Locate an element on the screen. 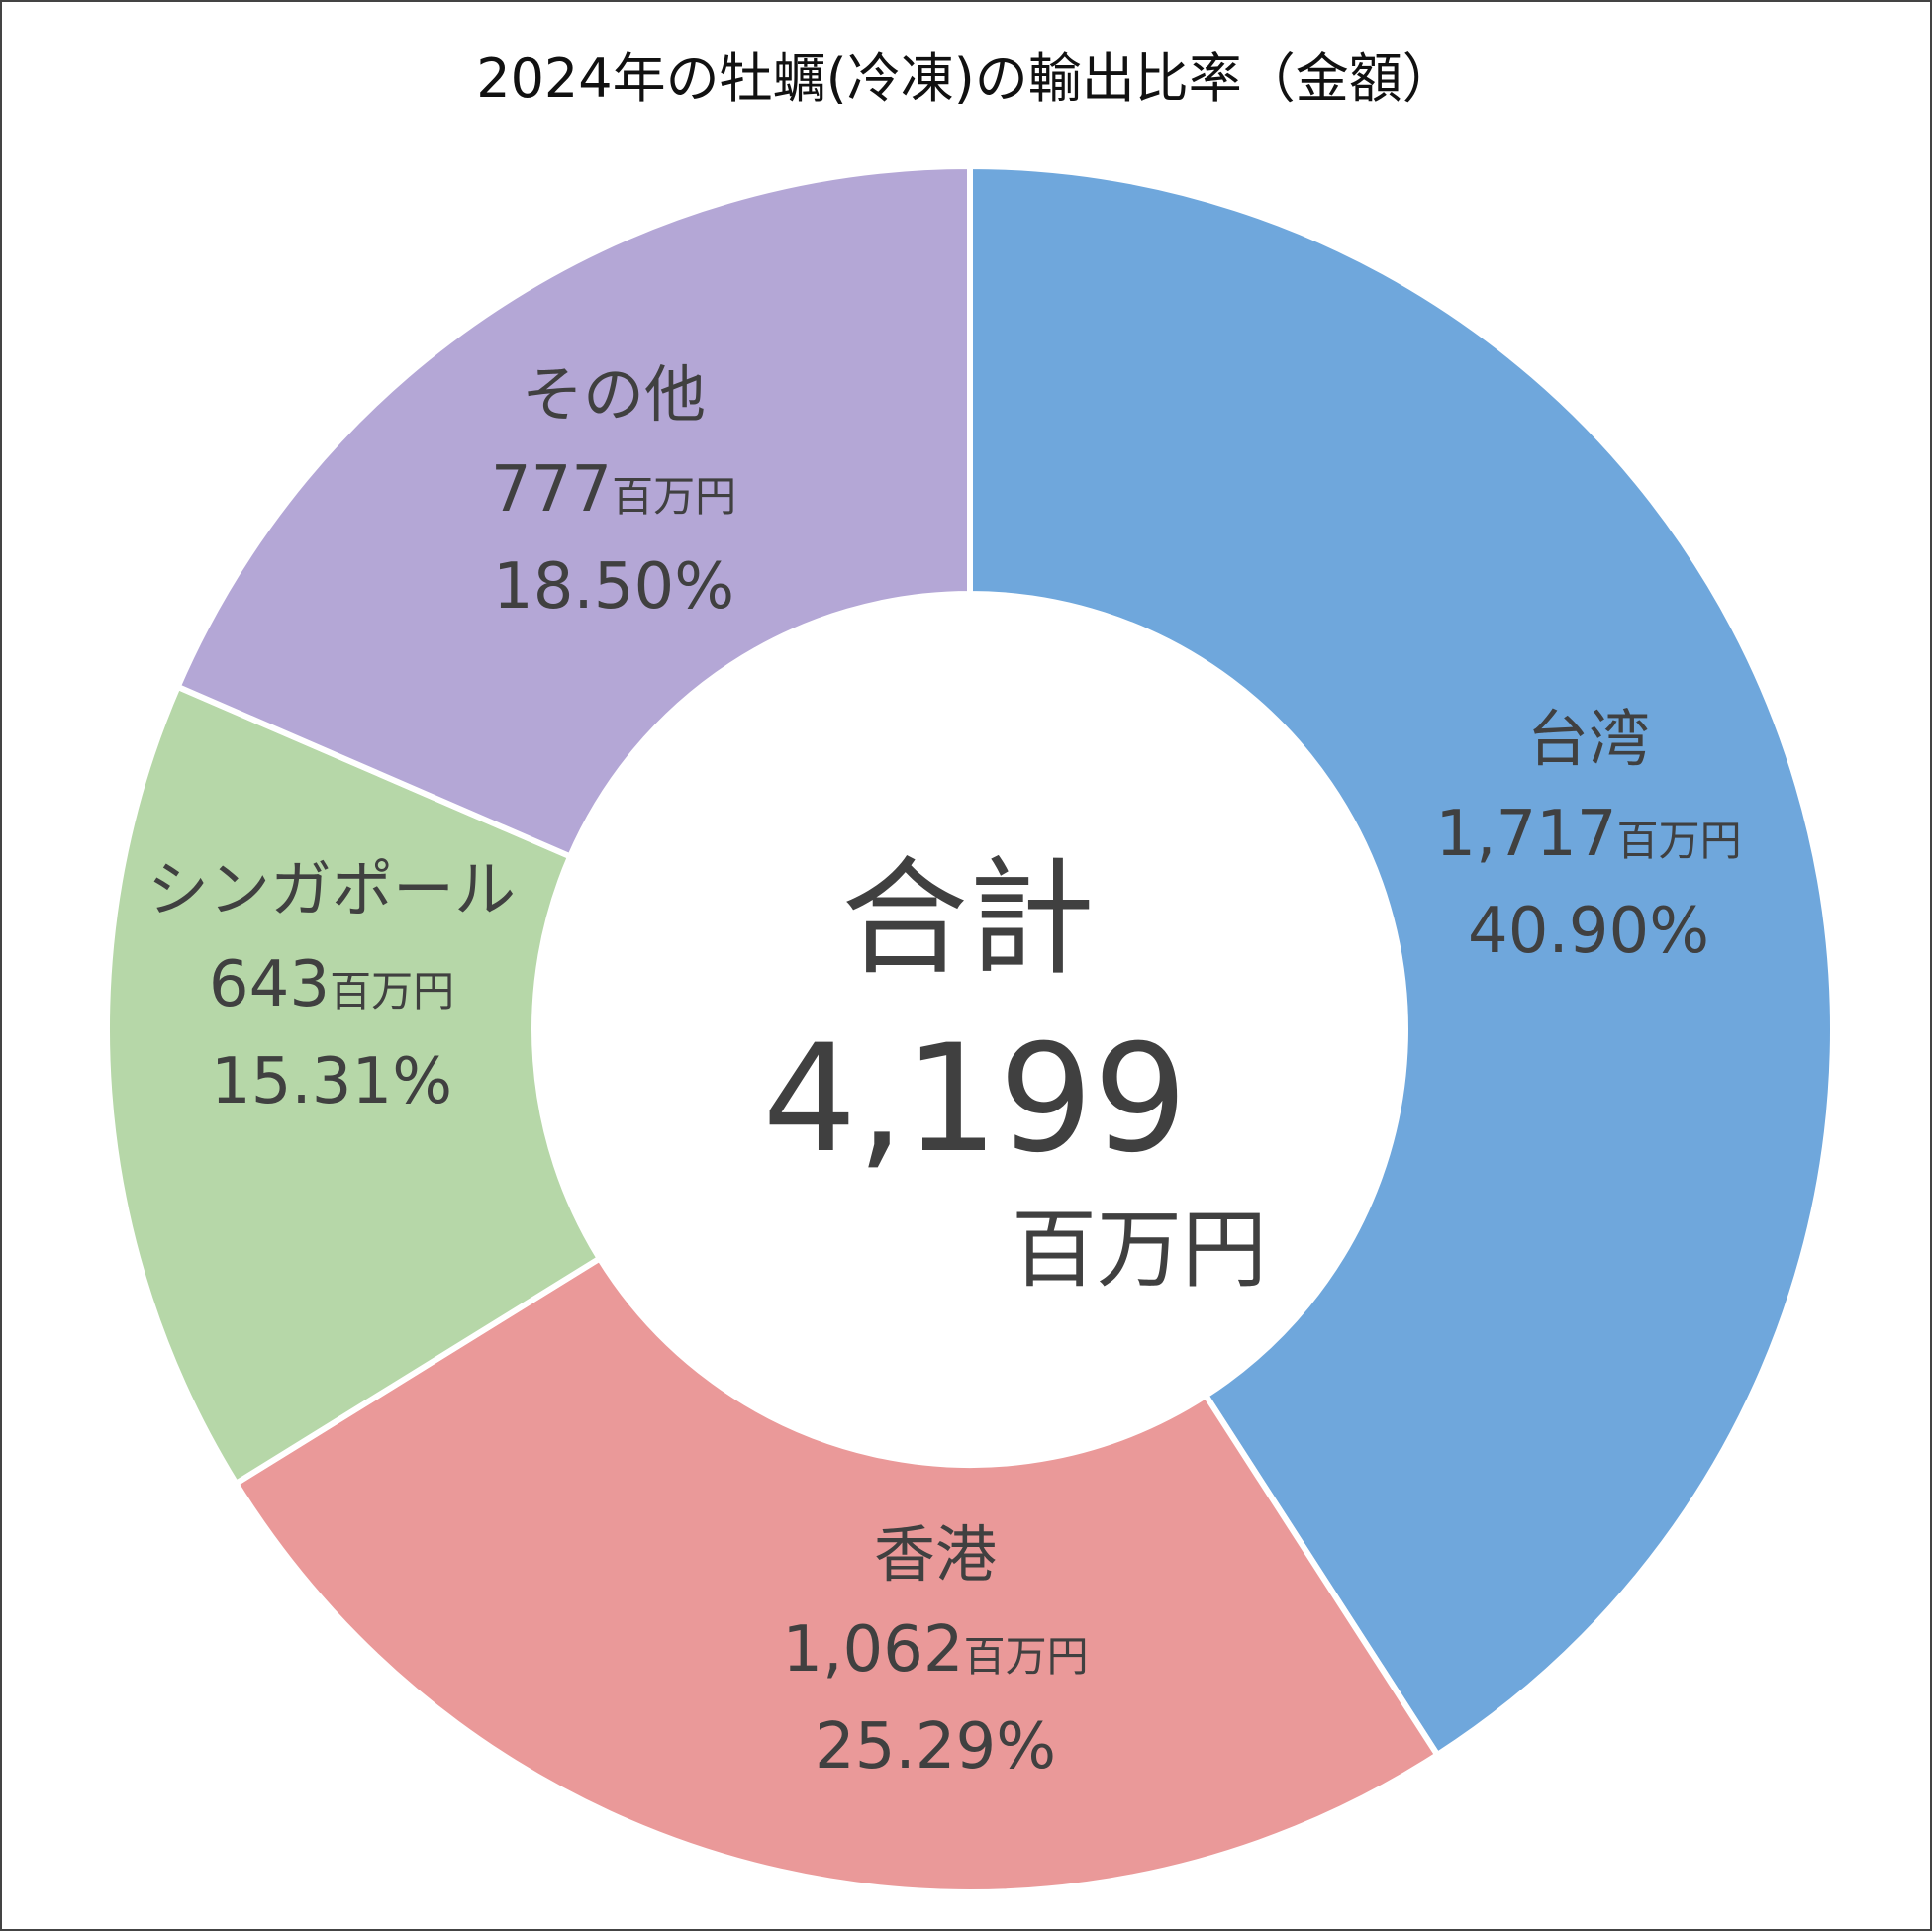 The image size is (1932, 1931). slice-value-number: 1,717 is located at coordinates (1525, 834).